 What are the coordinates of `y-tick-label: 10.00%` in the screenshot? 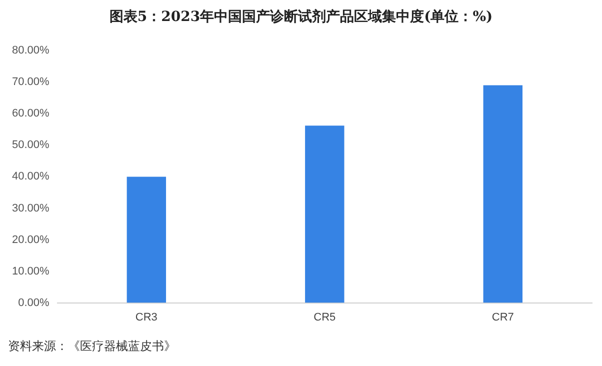 It's located at (31, 271).